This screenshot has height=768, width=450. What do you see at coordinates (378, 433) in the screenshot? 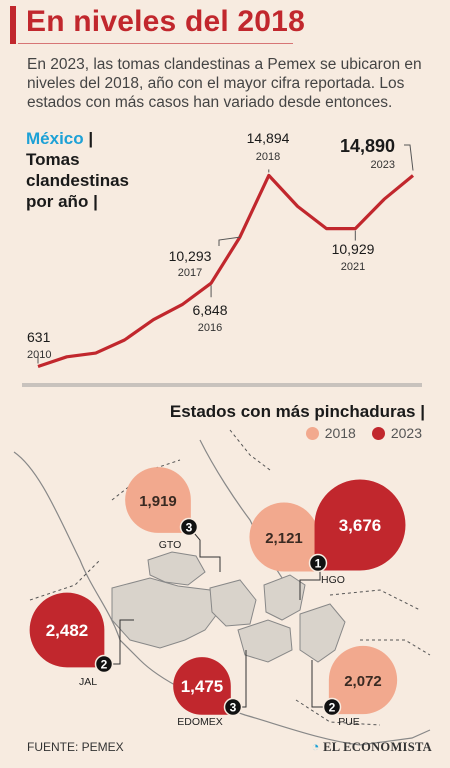
I see `legend-swatch-2023` at bounding box center [378, 433].